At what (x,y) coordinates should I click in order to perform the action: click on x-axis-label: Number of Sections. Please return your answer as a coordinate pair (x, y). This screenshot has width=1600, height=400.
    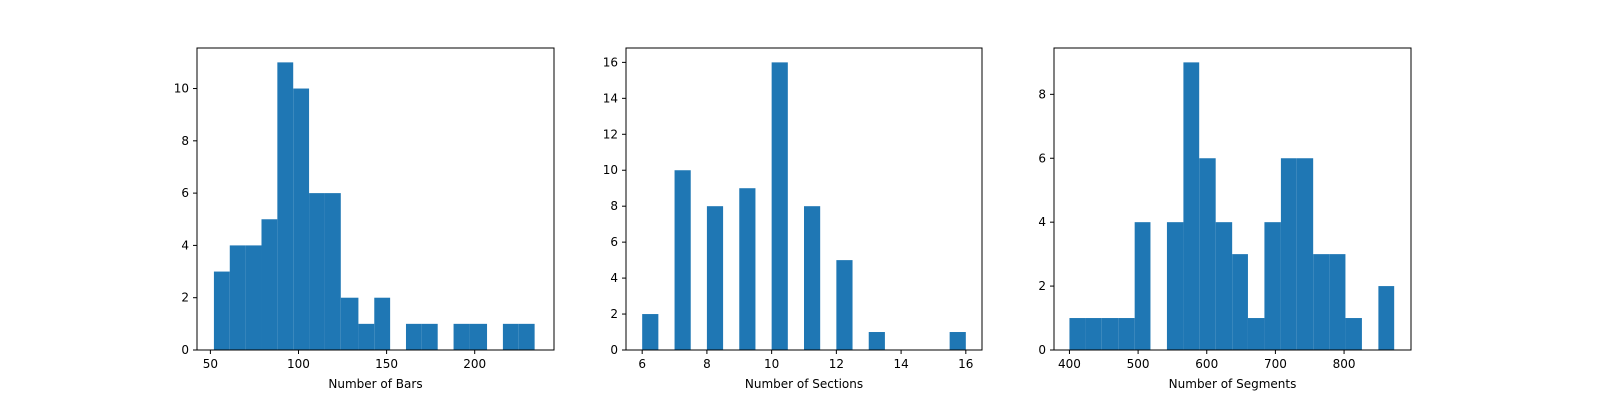
    Looking at the image, I should click on (804, 384).